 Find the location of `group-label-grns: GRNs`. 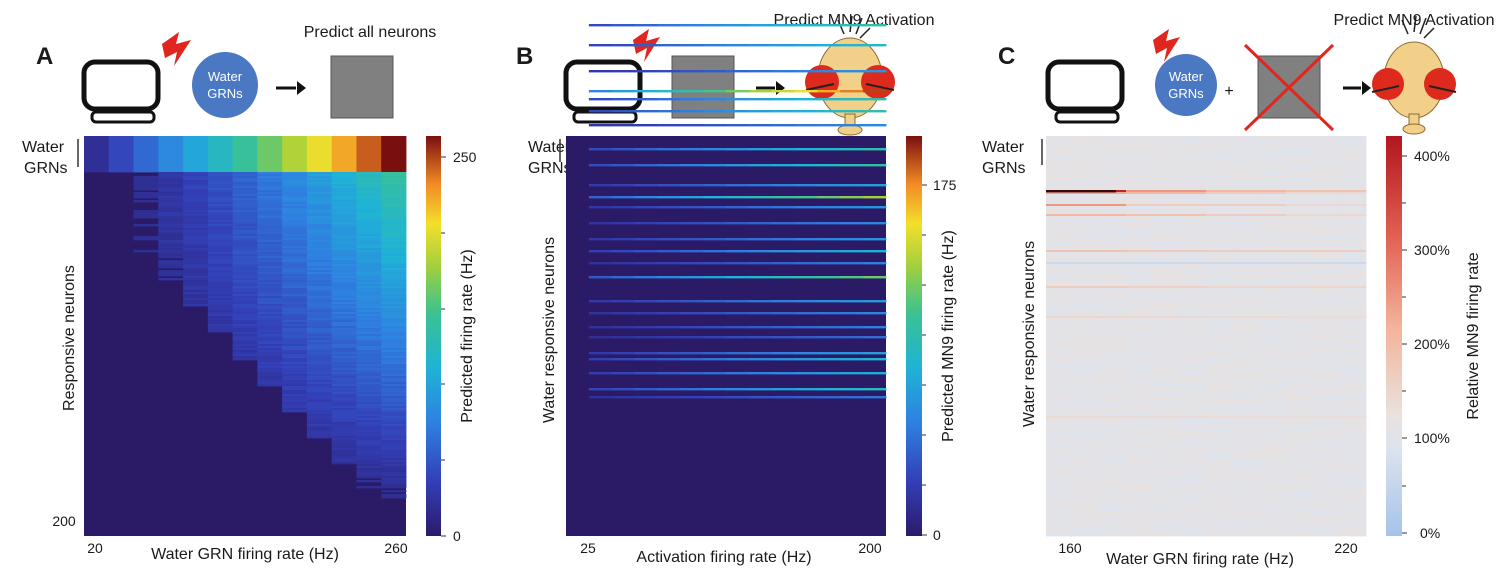

group-label-grns: GRNs is located at coordinates (46, 168).